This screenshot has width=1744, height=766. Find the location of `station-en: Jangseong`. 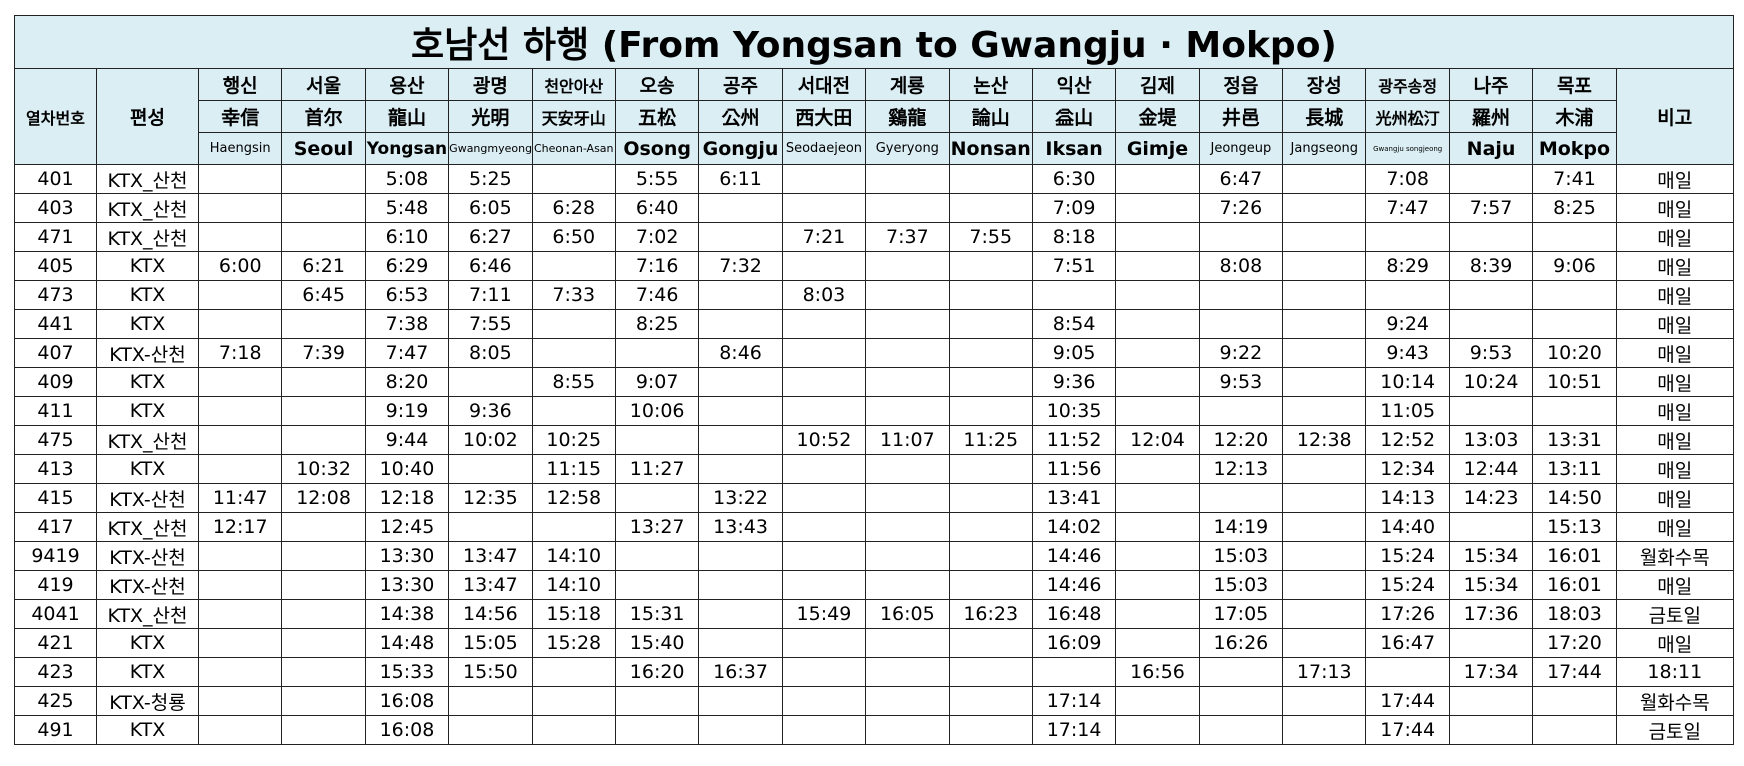

station-en: Jangseong is located at coordinates (1324, 148).